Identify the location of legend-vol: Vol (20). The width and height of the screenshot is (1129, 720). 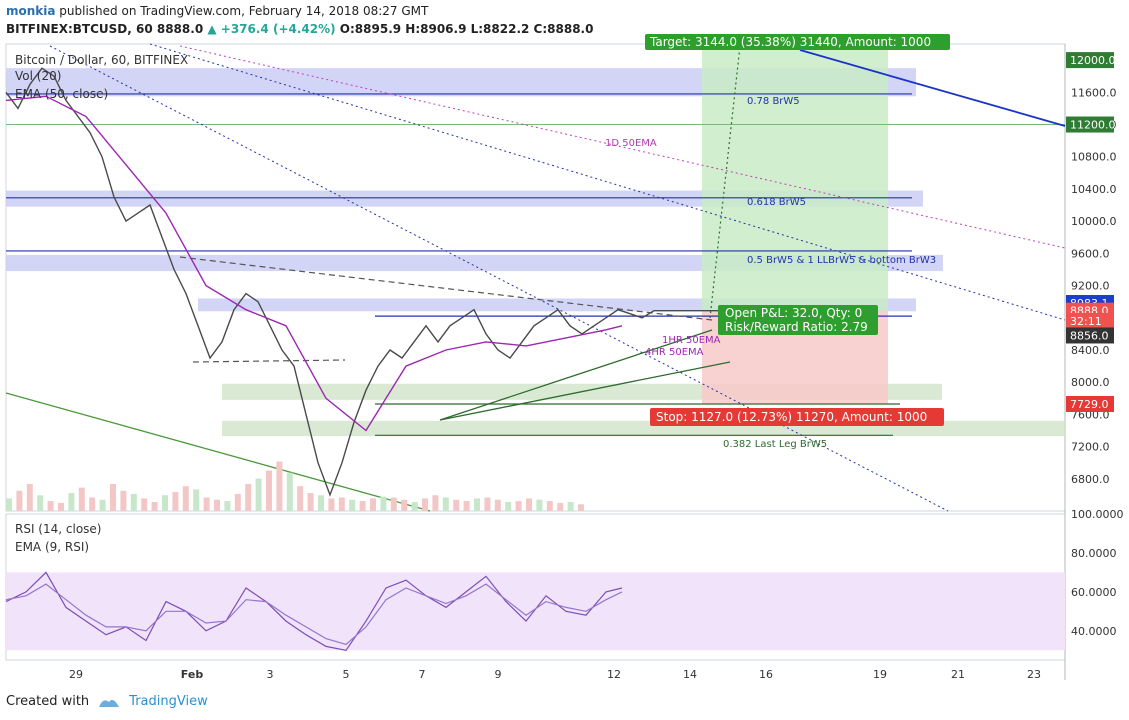
(38, 76).